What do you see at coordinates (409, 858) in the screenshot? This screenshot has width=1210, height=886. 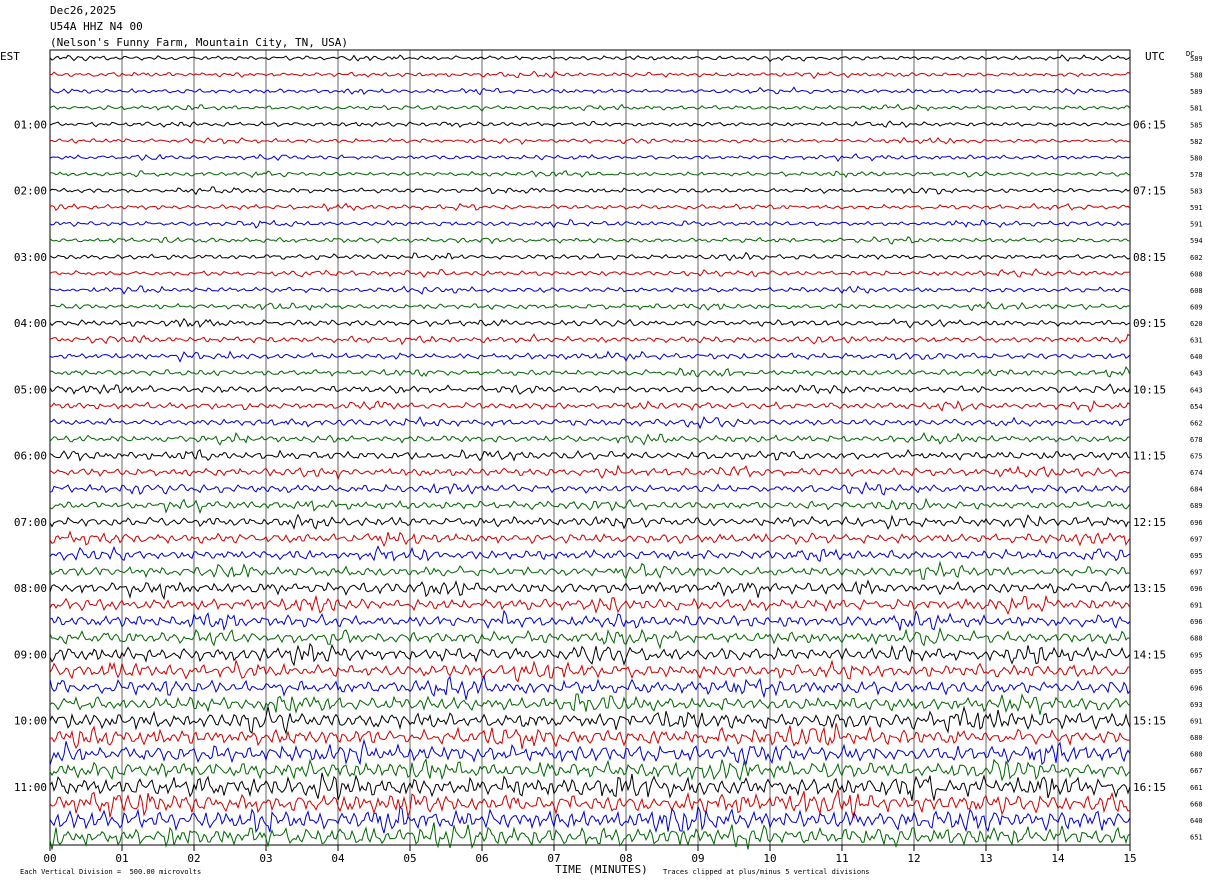 I see `x-tick-label: 05` at bounding box center [409, 858].